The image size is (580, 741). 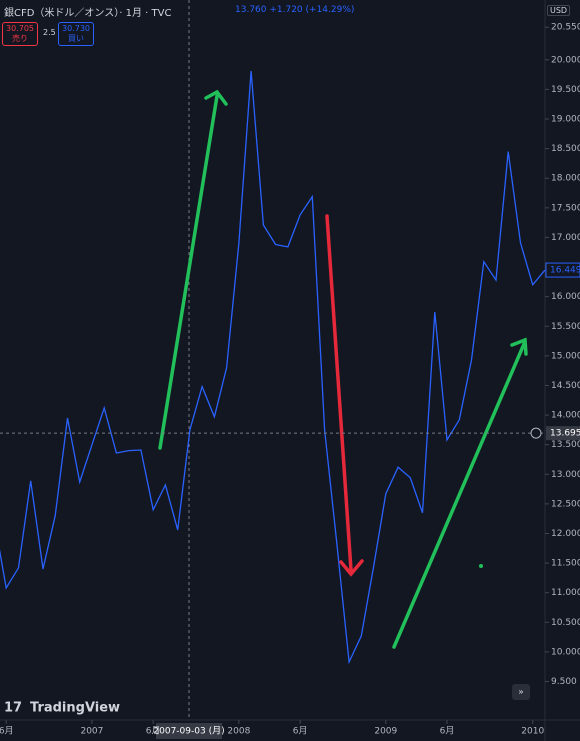 I want to click on y-tick-label: 20.000, so click(x=565, y=60).